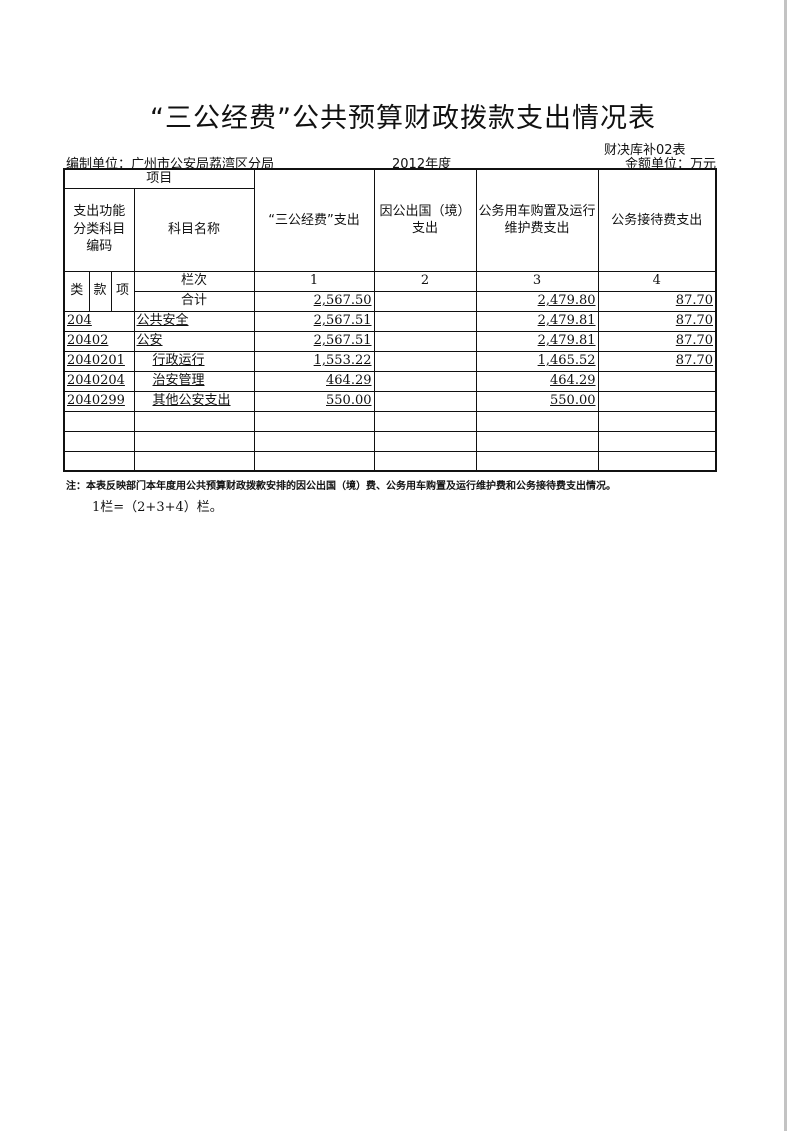  I want to click on row-code: 204, so click(99, 321).